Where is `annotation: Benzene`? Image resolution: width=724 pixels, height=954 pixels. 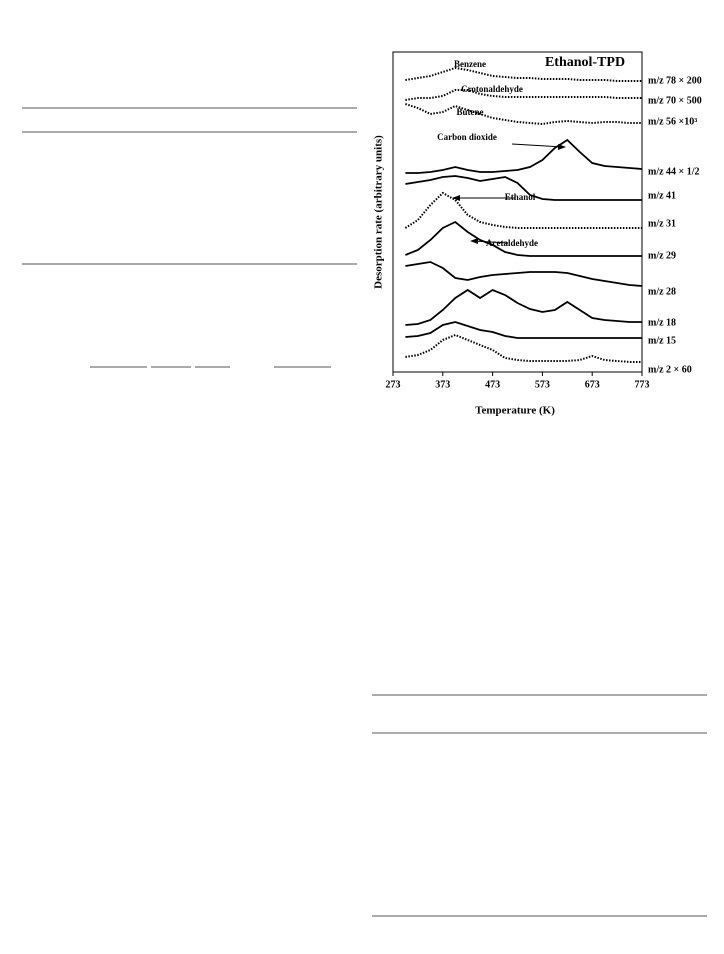
annotation: Benzene is located at coordinates (470, 64).